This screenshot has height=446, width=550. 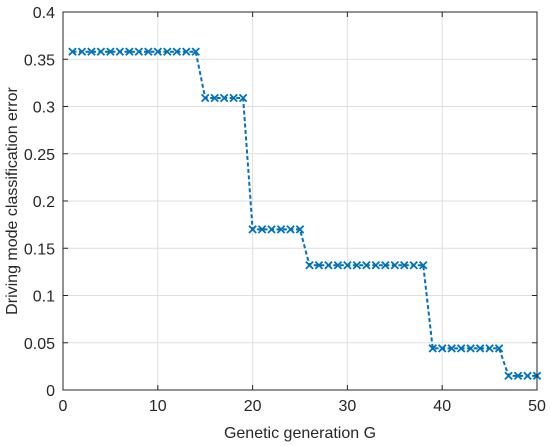 I want to click on x-tick-label: 0, so click(x=63, y=406).